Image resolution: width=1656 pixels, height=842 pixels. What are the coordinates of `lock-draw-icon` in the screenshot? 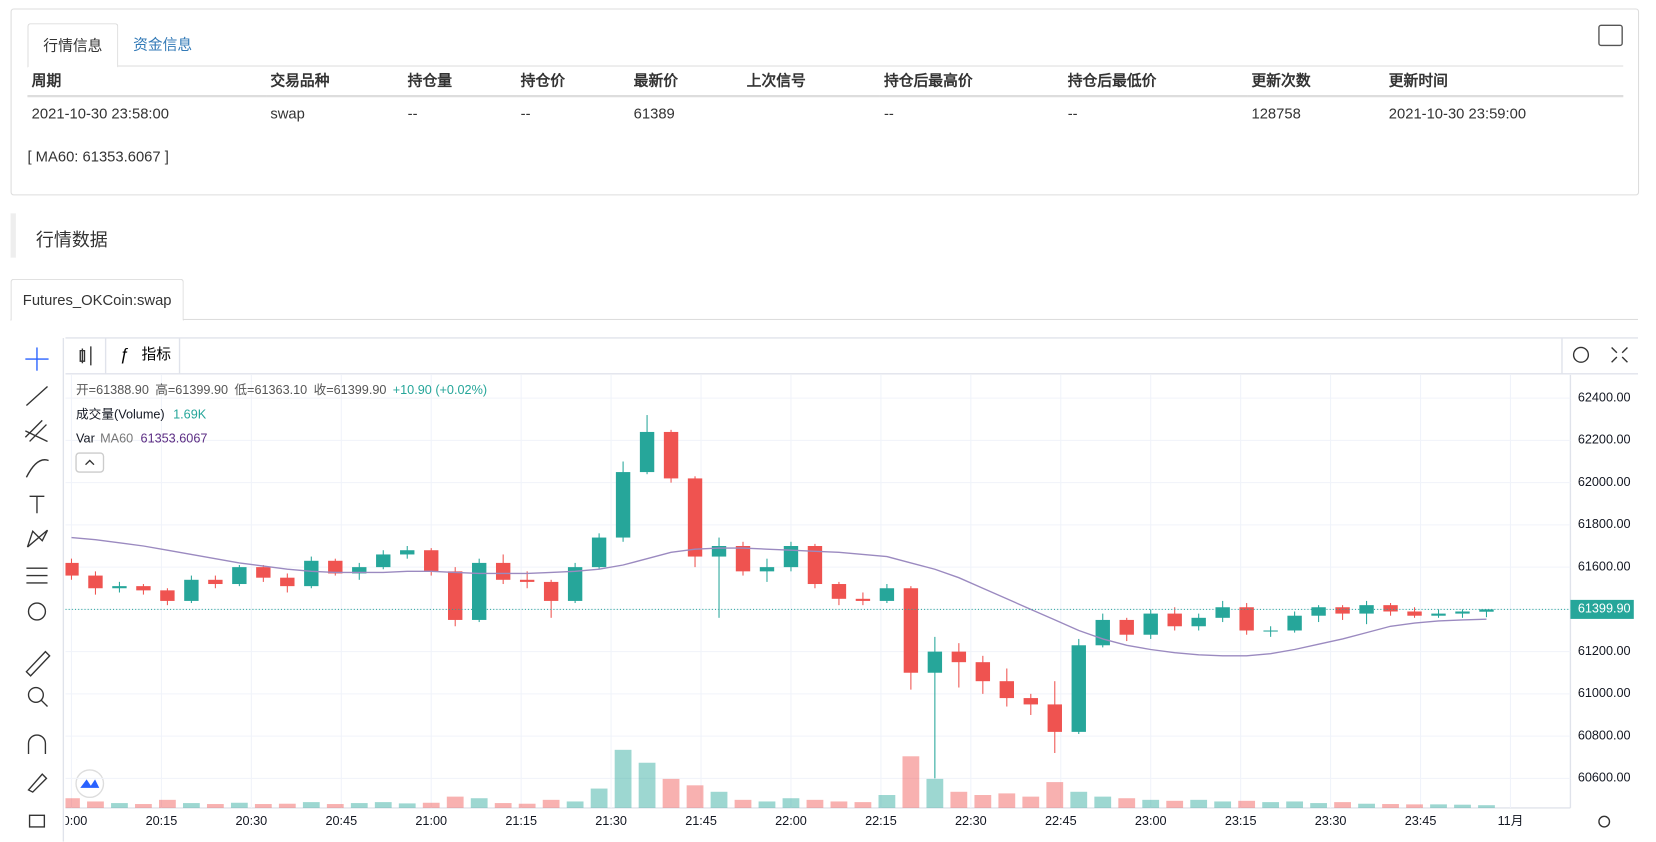 It's located at (37, 783).